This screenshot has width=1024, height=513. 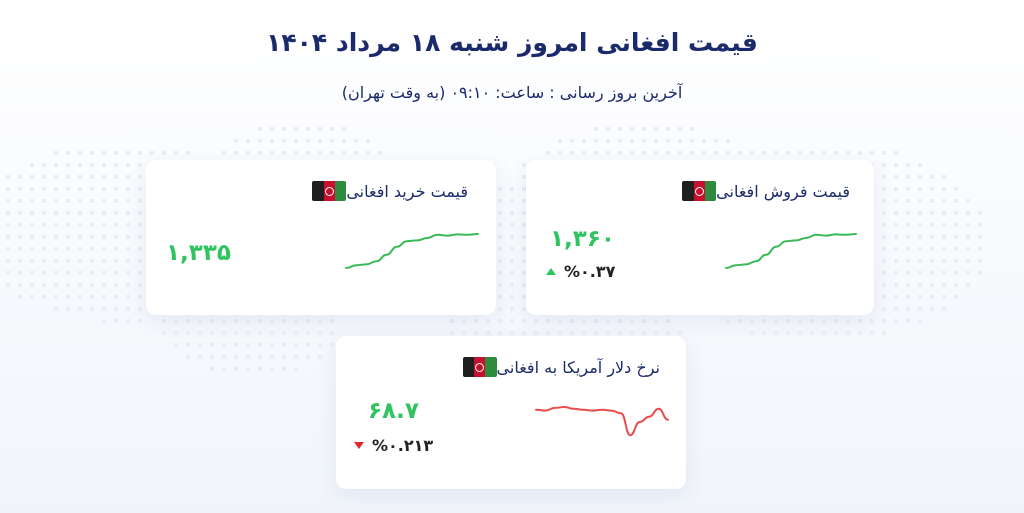 What do you see at coordinates (512, 42) in the screenshot?
I see `page-title: قیمت افغانی امروز شنبه ۱۸ مرداد ۱۴۰۴` at bounding box center [512, 42].